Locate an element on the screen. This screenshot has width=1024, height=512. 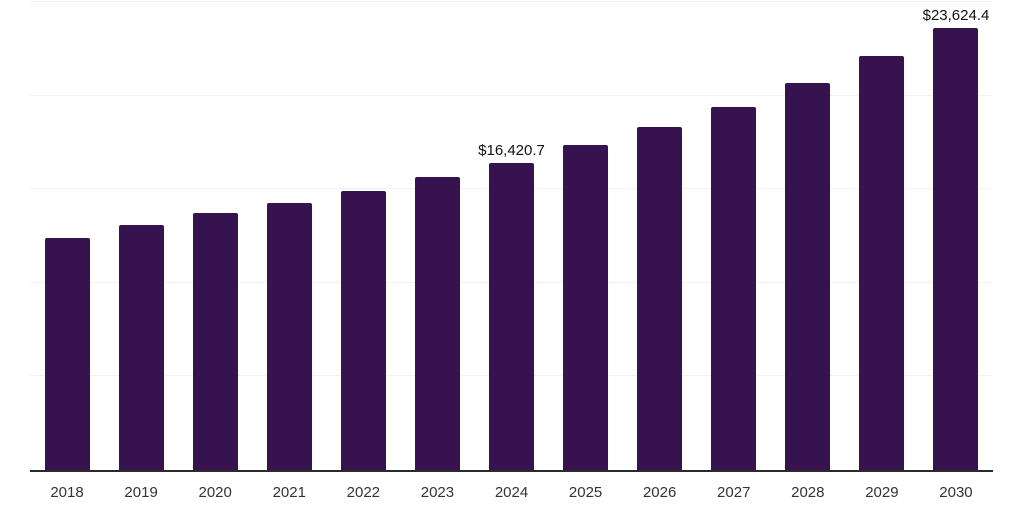
bar-column-2019 is located at coordinates (141, 236).